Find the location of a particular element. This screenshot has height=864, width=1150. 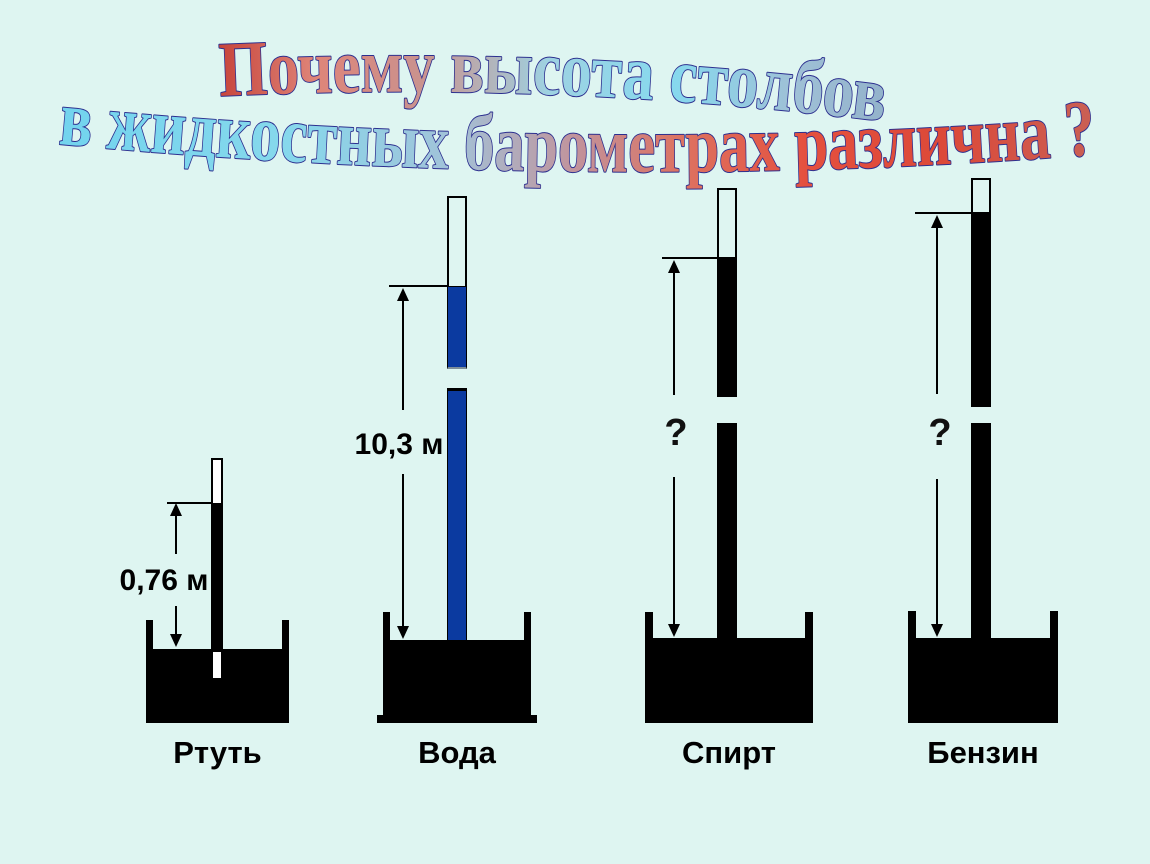

alcohol-arrow-down-head is located at coordinates (674, 630).